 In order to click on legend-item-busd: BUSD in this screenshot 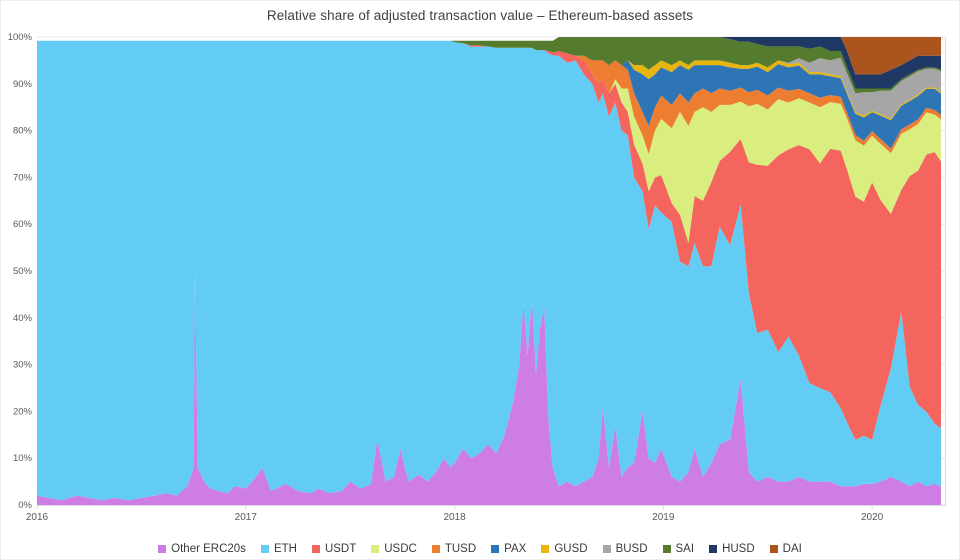, I will do `click(625, 549)`.